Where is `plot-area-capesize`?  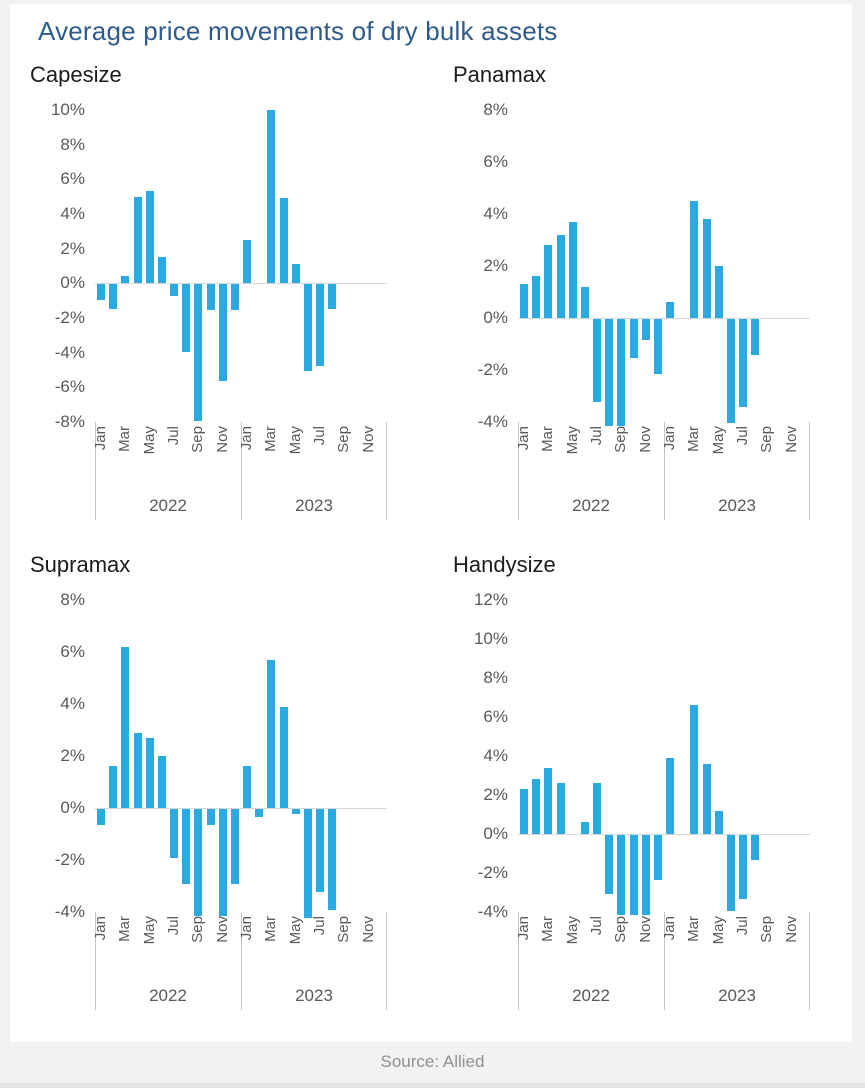 plot-area-capesize is located at coordinates (241, 266).